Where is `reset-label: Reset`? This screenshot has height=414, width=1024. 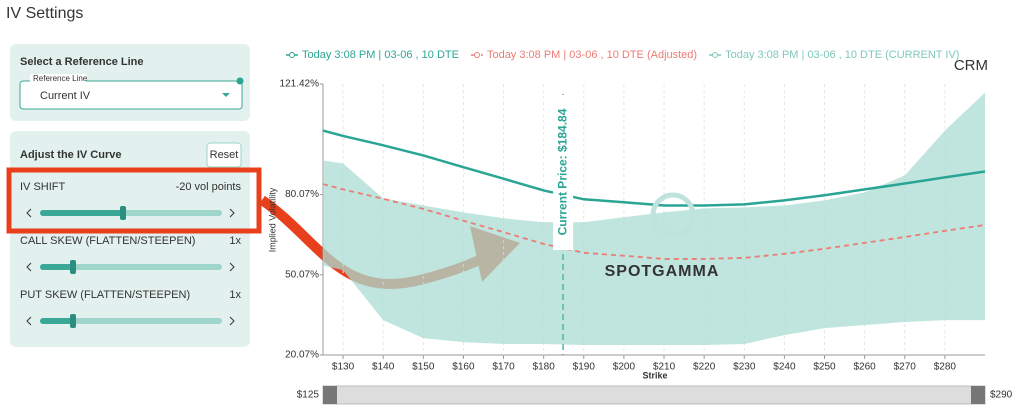 reset-label: Reset is located at coordinates (224, 155).